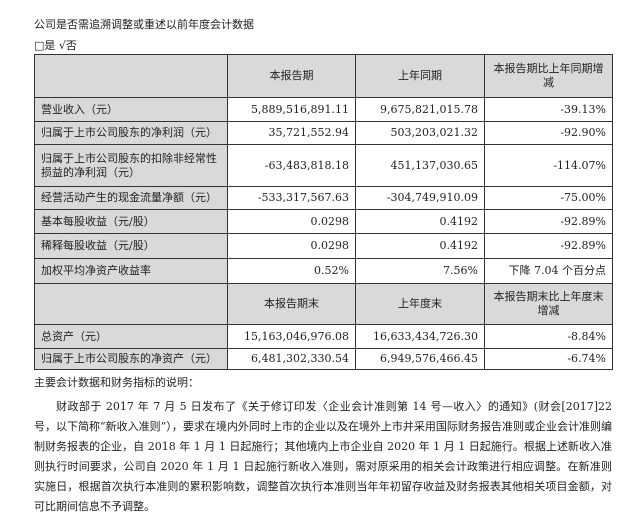  I want to click on cell-value: -75.00%, so click(548, 198).